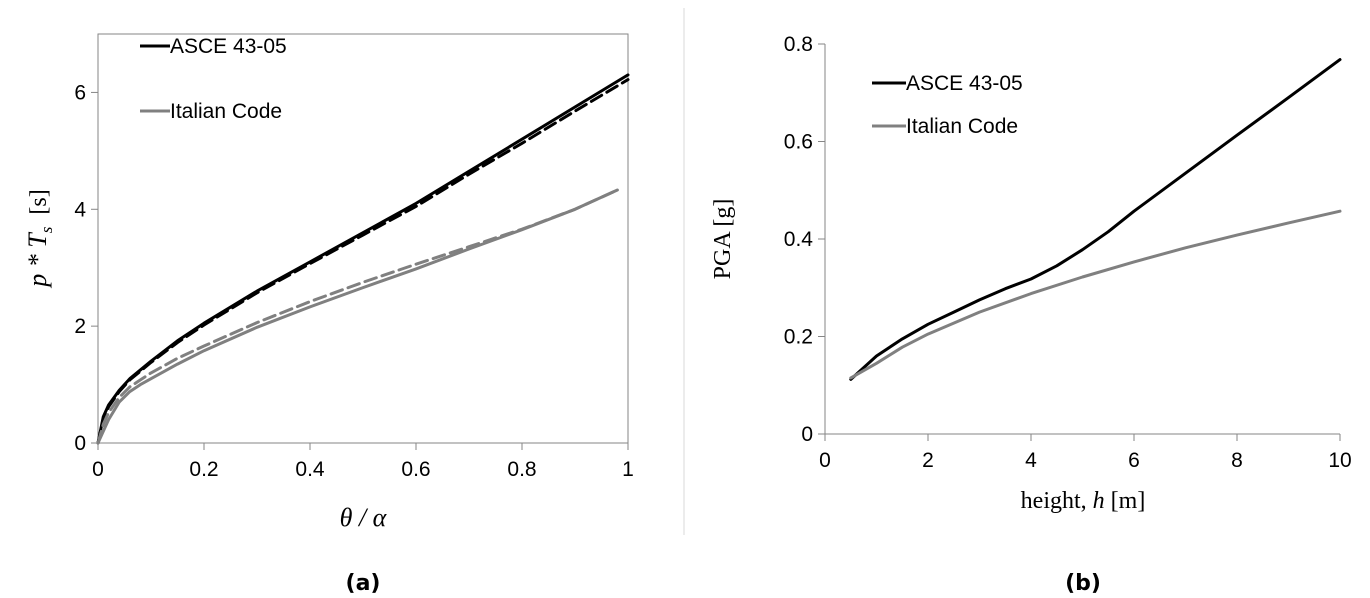 The image size is (1370, 598). Describe the element at coordinates (226, 111) in the screenshot. I see `chart-a-legend-label-italian: Italian Code` at that location.